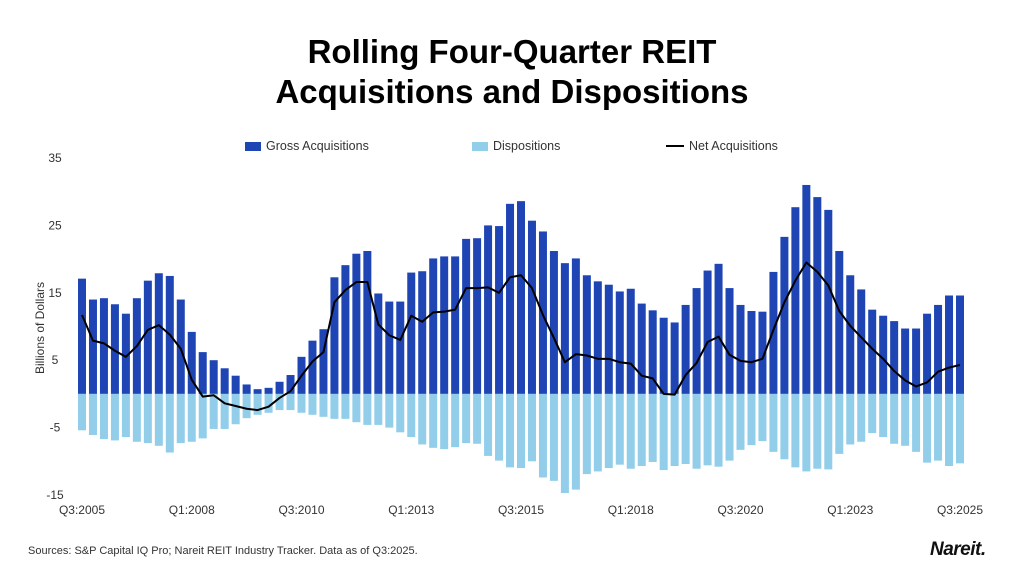  I want to click on chart-title-line-2: Acquisitions and Dispositions, so click(512, 91).